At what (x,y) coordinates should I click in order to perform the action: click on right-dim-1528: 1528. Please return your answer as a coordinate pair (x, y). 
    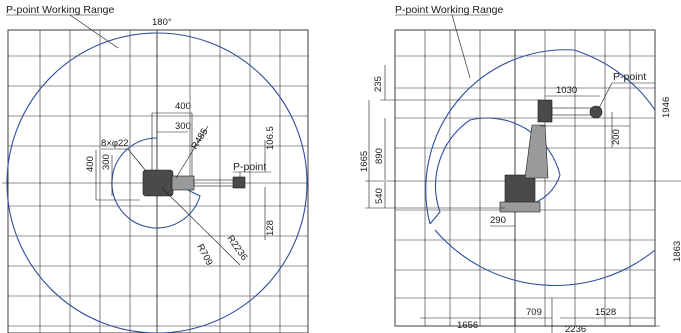
    Looking at the image, I should click on (605, 312).